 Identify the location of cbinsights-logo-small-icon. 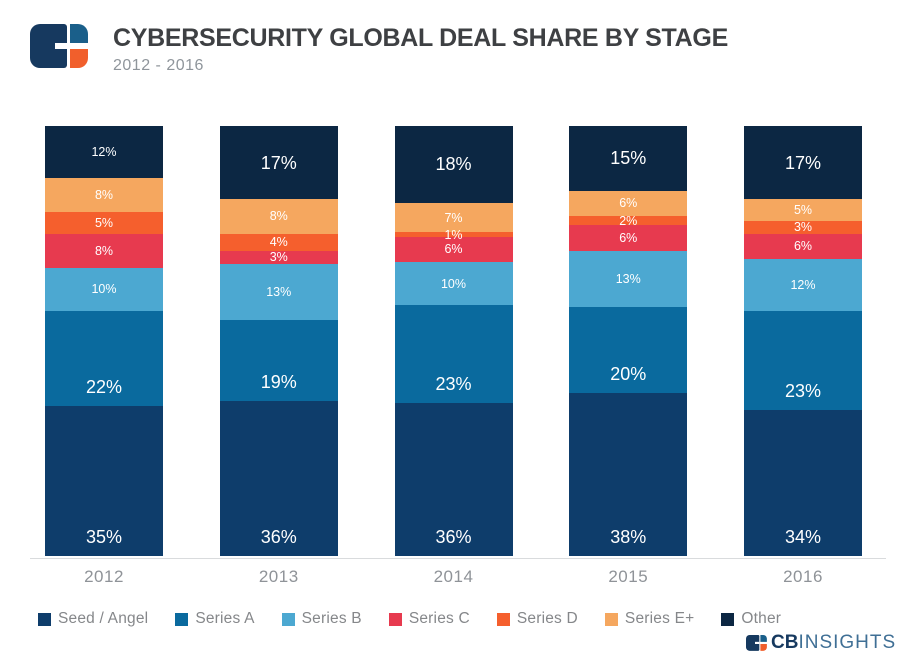
(756, 643).